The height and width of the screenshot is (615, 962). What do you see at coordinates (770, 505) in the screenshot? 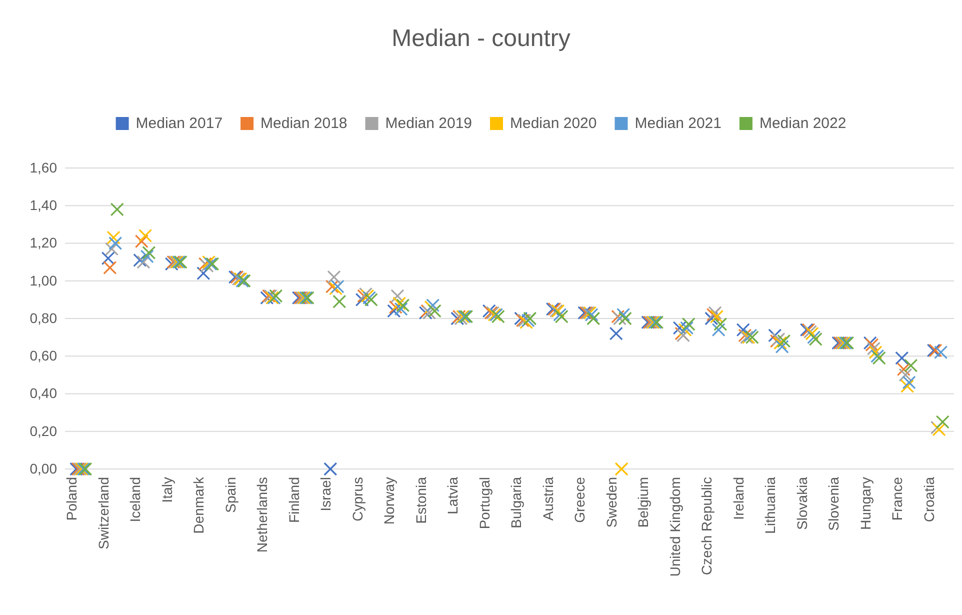
I see `x-tick-label: Lithuania` at bounding box center [770, 505].